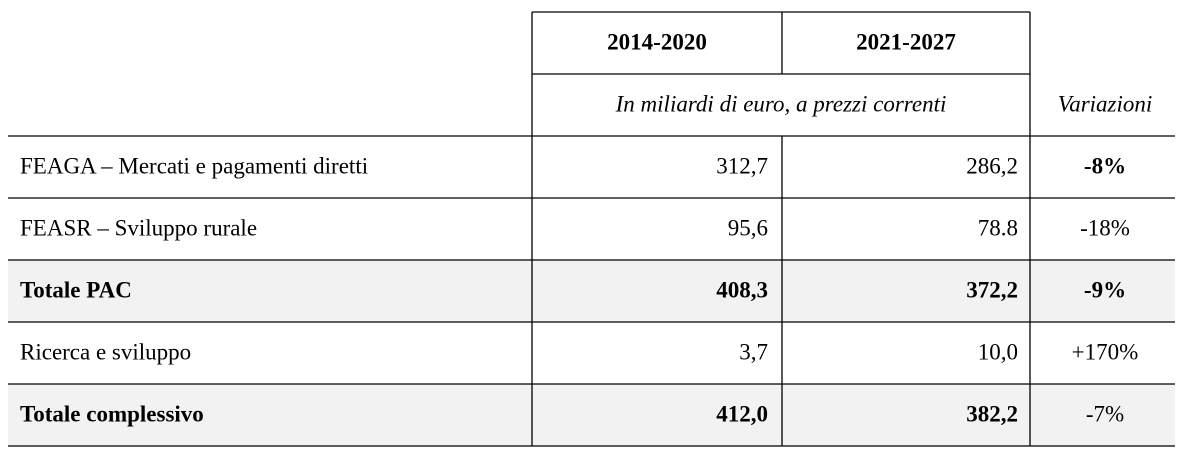 This screenshot has width=1183, height=461. Describe the element at coordinates (105, 351) in the screenshot. I see `row-label: Ricerca e sviluppo` at that location.